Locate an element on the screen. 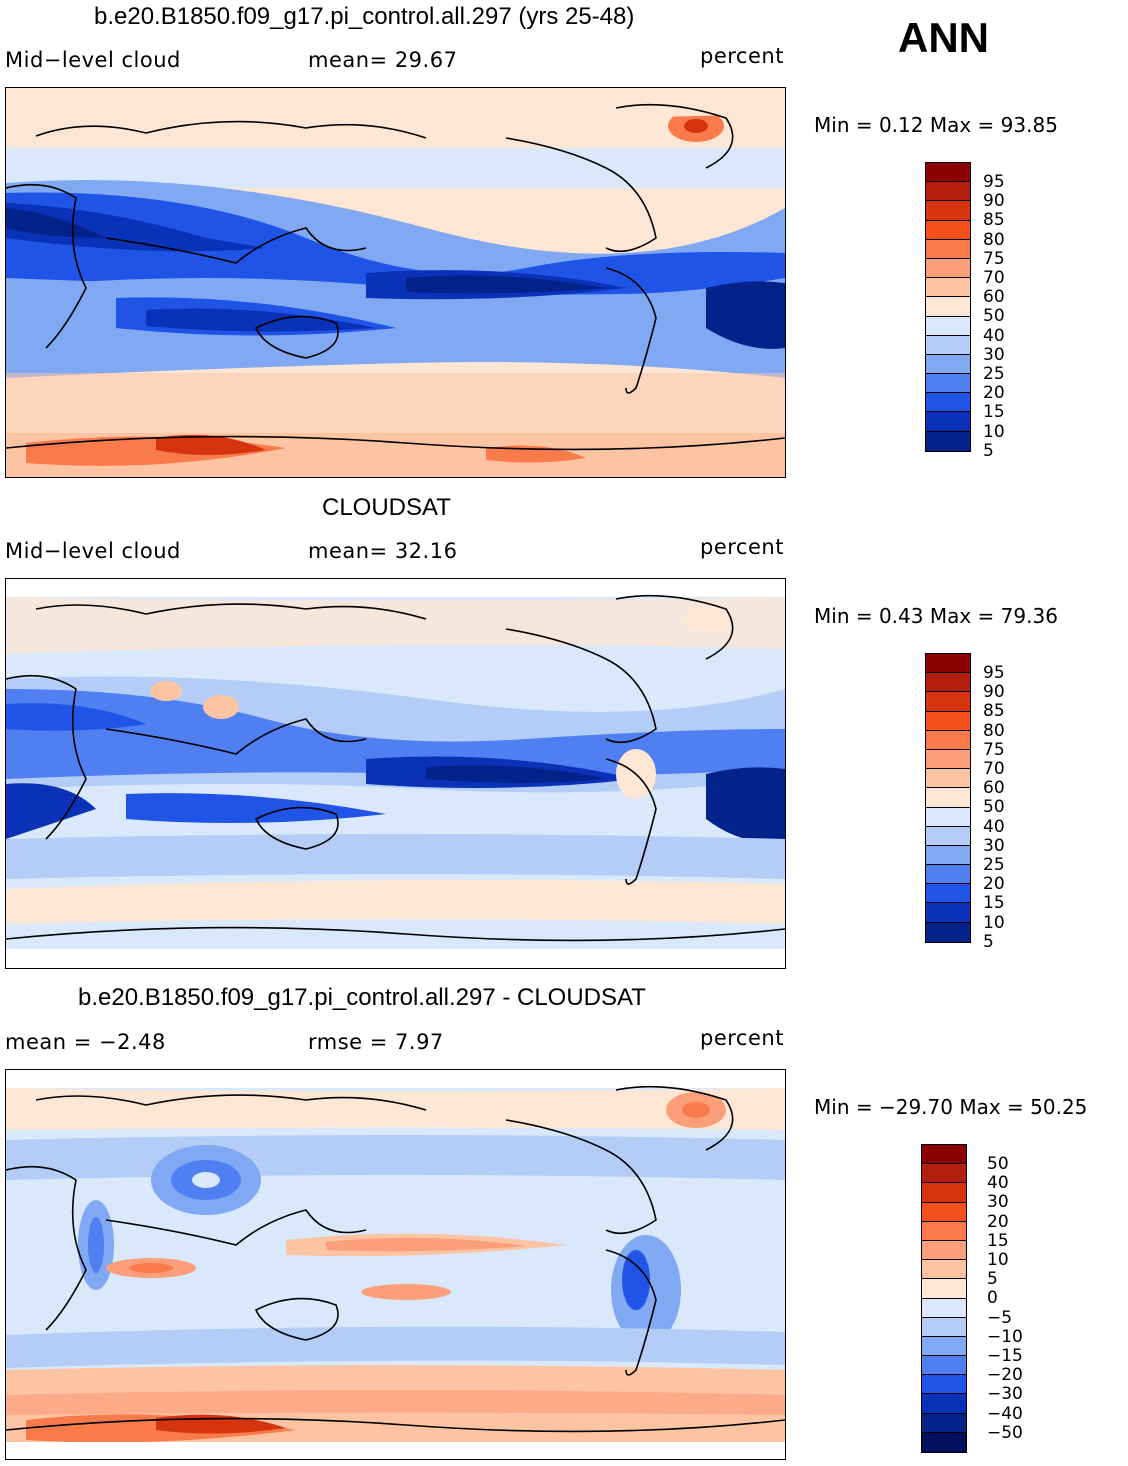 The image size is (1128, 1466). colorbar-label: −40 is located at coordinates (1005, 1413).